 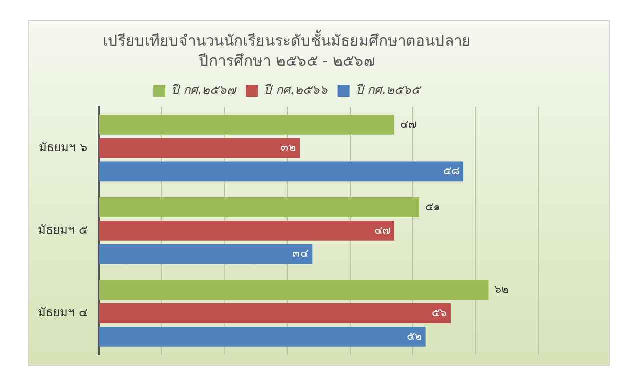 What do you see at coordinates (205, 90) in the screenshot?
I see `legend-label: ปี กศ.๒๕๖๗` at bounding box center [205, 90].